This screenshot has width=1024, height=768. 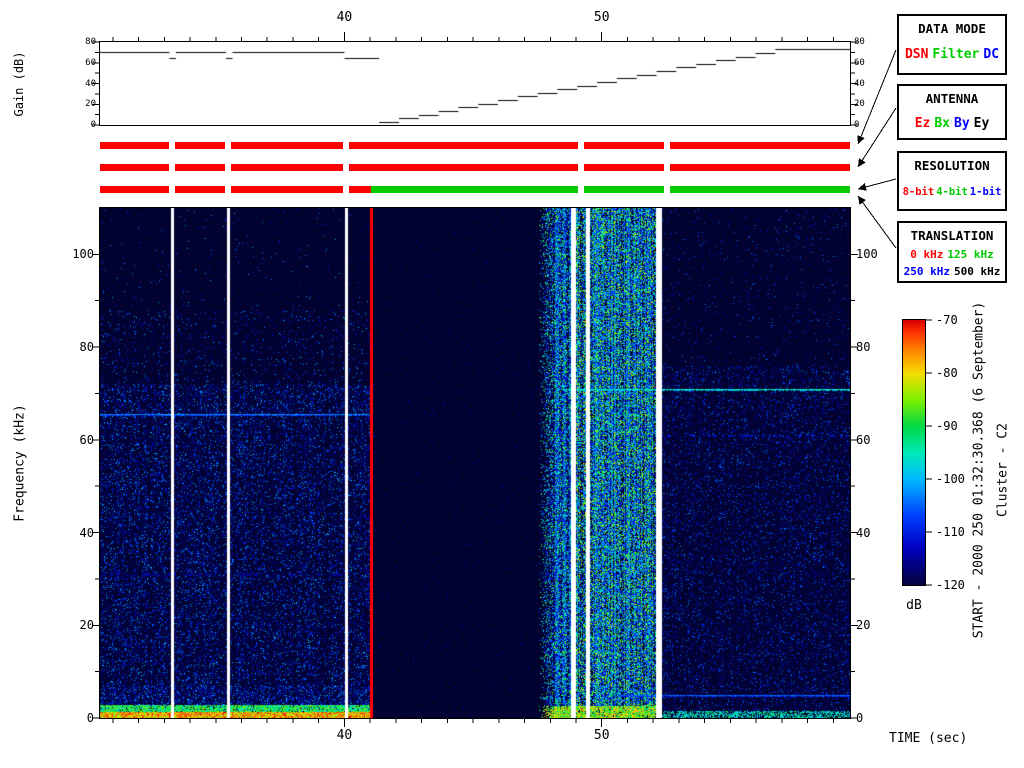 I want to click on colorbar-tick-label: -100, so click(x=950, y=479).